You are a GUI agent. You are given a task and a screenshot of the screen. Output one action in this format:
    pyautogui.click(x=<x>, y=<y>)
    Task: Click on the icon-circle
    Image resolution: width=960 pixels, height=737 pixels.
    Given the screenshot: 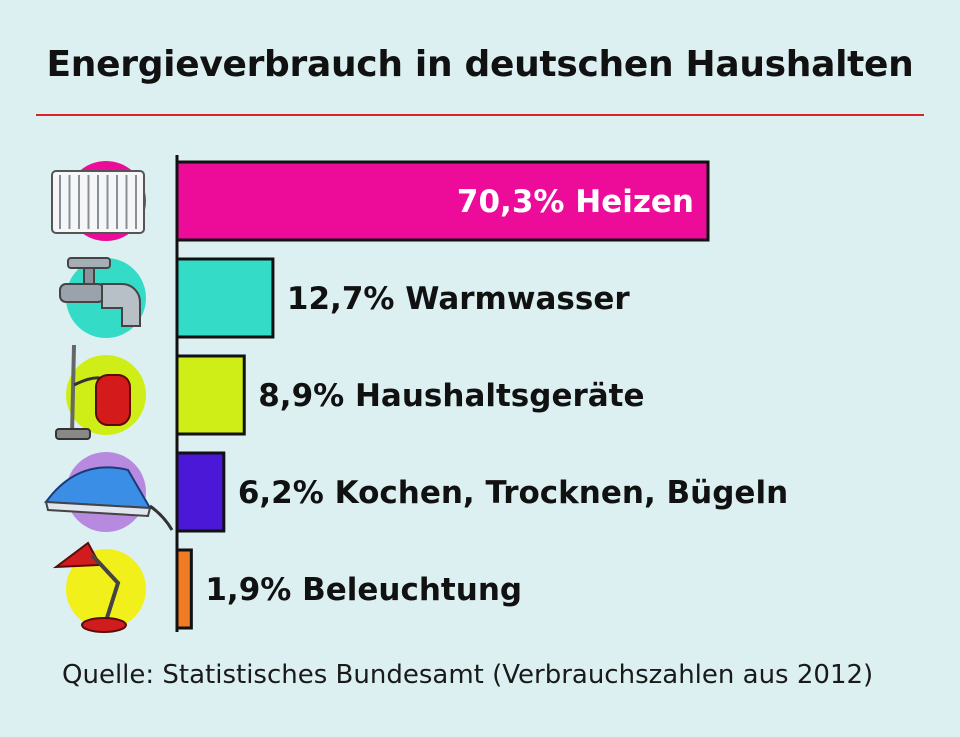 What is the action you would take?
    pyautogui.click(x=106, y=589)
    